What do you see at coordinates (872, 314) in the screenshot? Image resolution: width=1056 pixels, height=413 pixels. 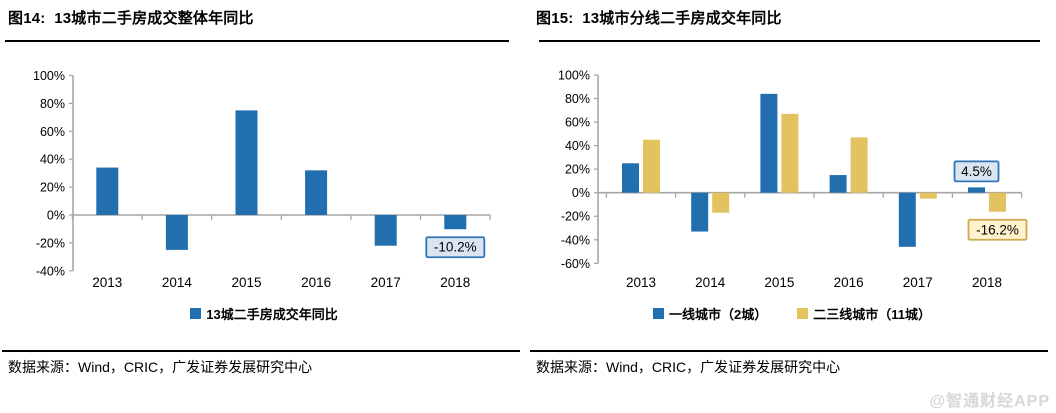 I see `legend-label: 二三线城市（11城）` at bounding box center [872, 314].